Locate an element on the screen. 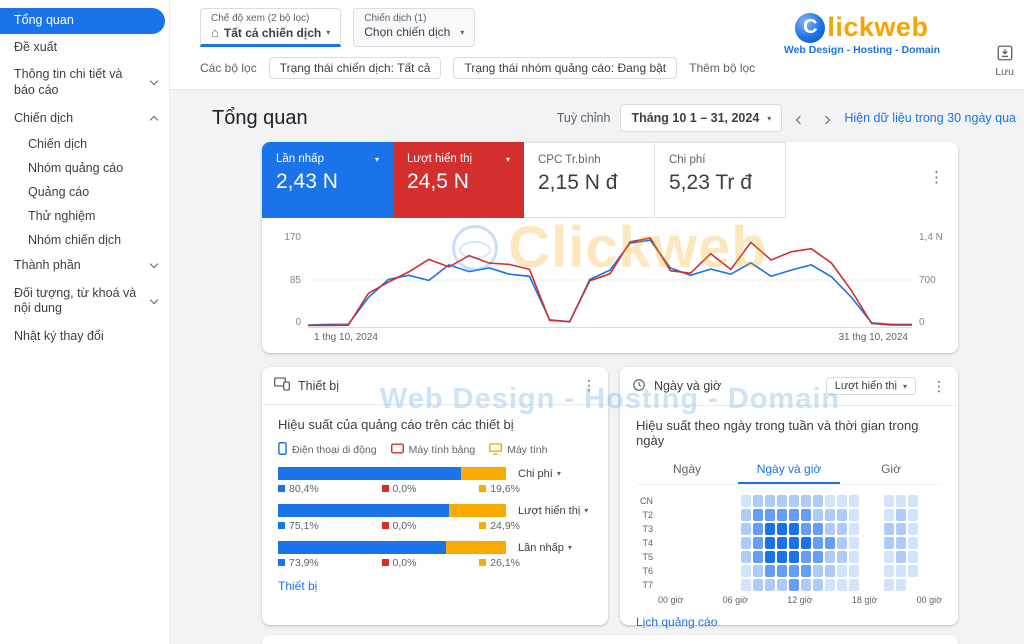 This screenshot has height=644, width=1024. next-period-button is located at coordinates (826, 118).